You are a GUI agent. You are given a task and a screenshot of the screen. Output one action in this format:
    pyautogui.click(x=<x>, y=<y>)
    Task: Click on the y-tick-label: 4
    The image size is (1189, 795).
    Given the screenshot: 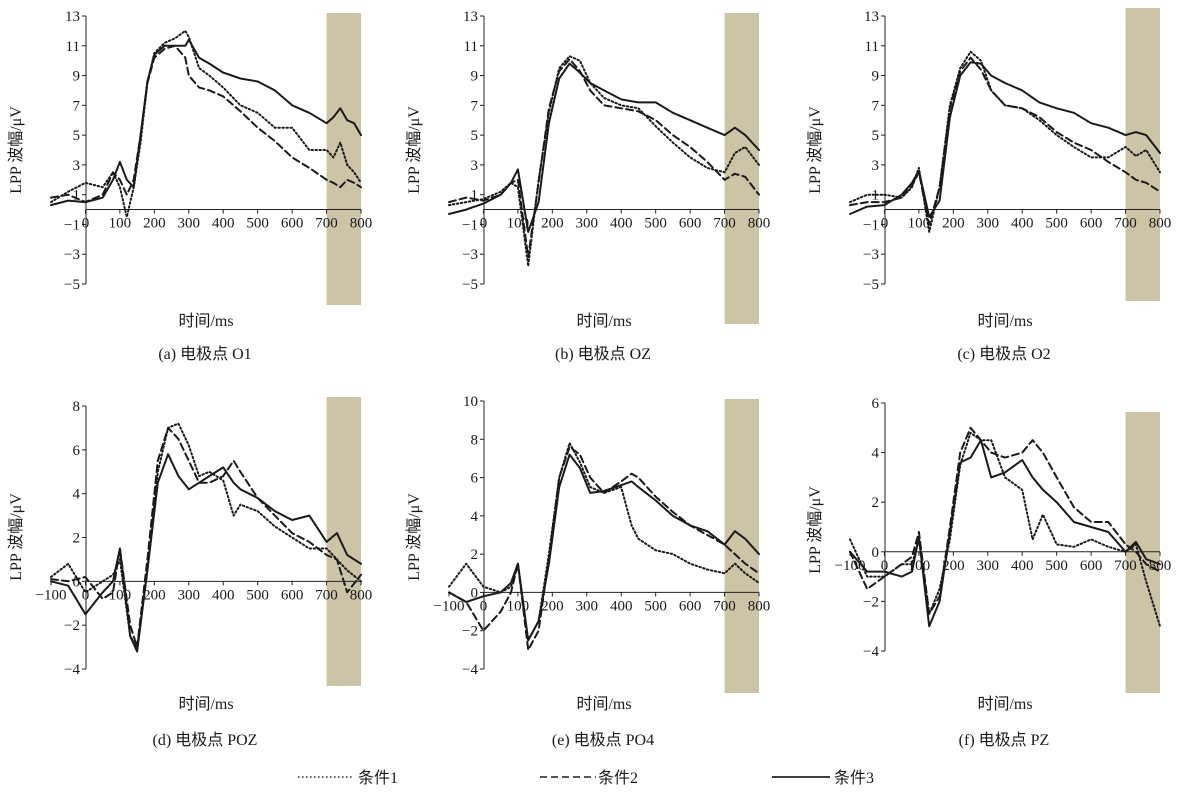 What is the action you would take?
    pyautogui.click(x=77, y=495)
    